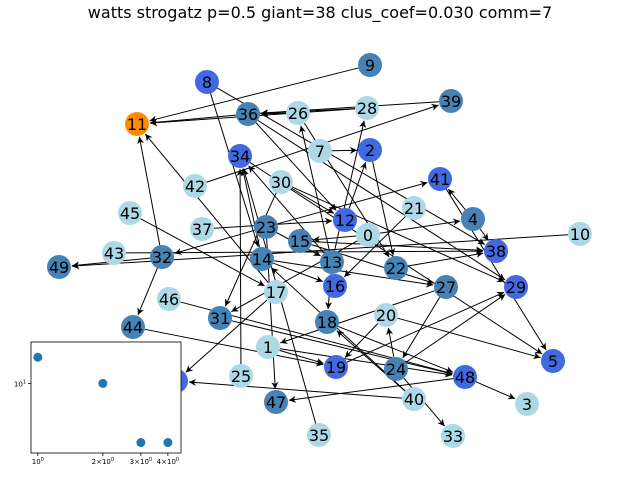  I want to click on node-label: 1, so click(268, 347).